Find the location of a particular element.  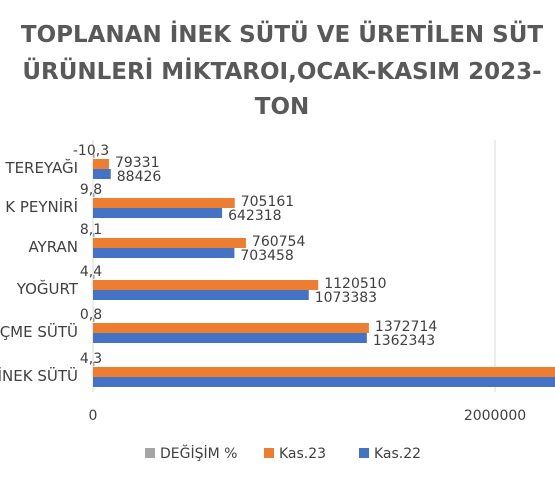

legend-label-kas23: Kas.23 is located at coordinates (302, 454).